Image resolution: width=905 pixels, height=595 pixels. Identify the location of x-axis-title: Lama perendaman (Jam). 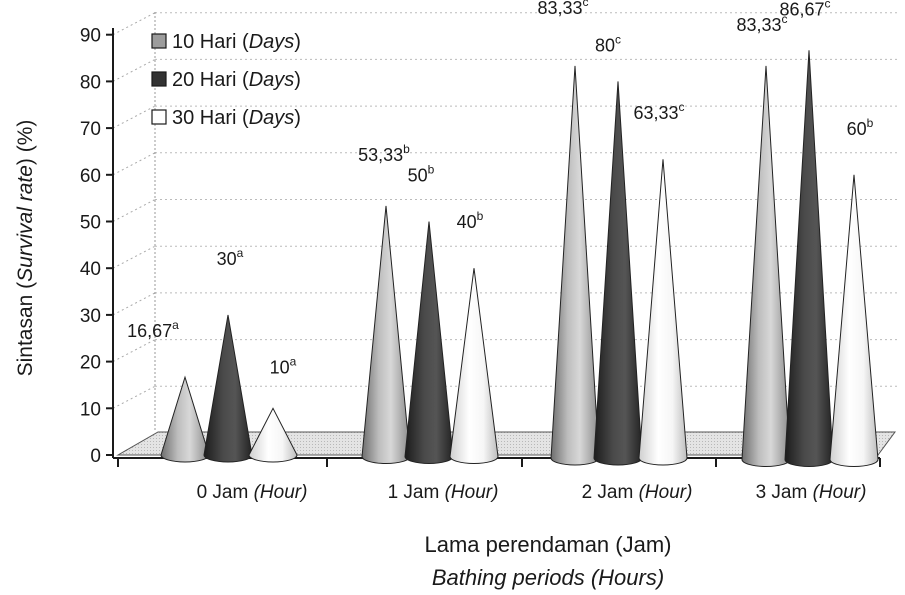
(547, 544).